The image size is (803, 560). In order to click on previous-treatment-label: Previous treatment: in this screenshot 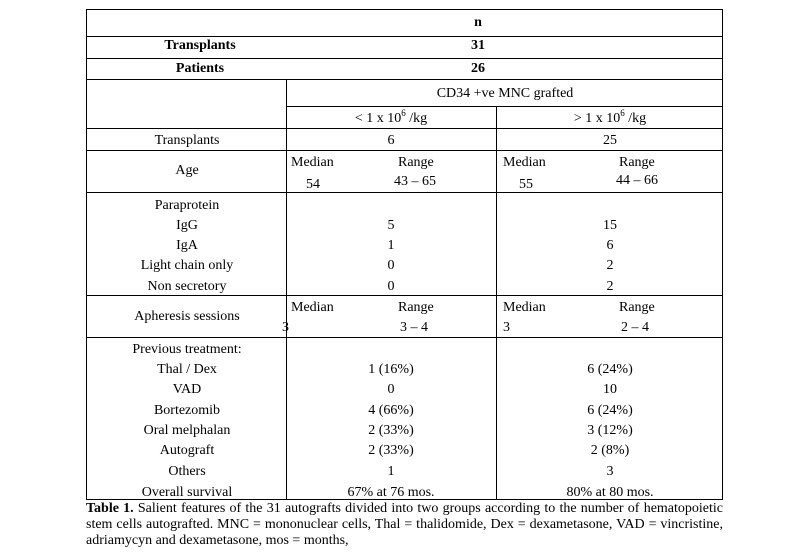, I will do `click(187, 349)`.